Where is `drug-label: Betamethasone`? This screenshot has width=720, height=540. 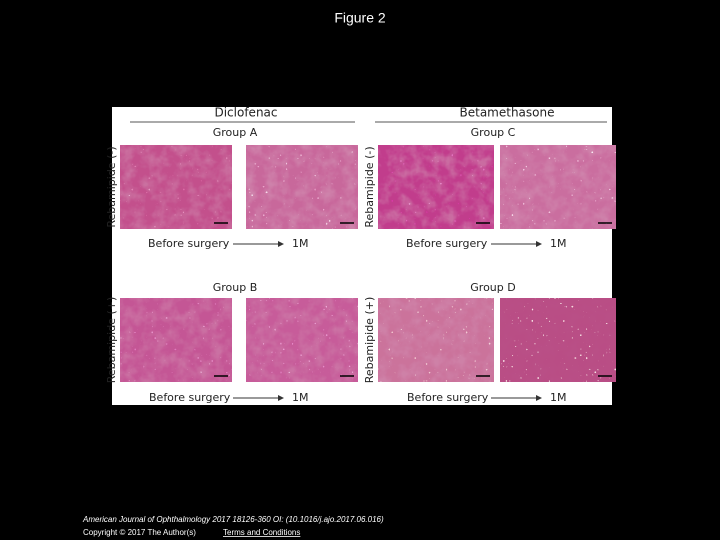 drug-label: Betamethasone is located at coordinates (507, 113).